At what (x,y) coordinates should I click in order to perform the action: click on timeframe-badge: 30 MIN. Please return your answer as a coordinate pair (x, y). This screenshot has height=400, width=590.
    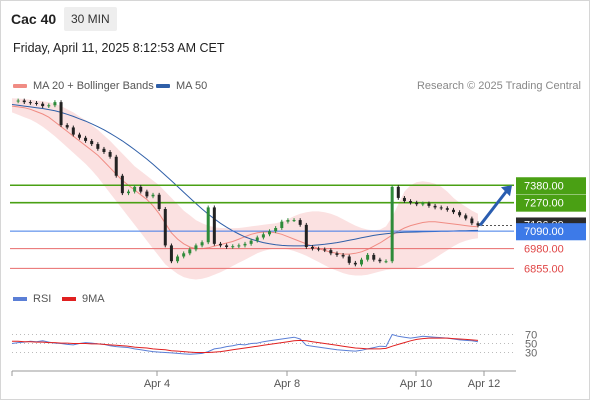
    Looking at the image, I should click on (90, 19).